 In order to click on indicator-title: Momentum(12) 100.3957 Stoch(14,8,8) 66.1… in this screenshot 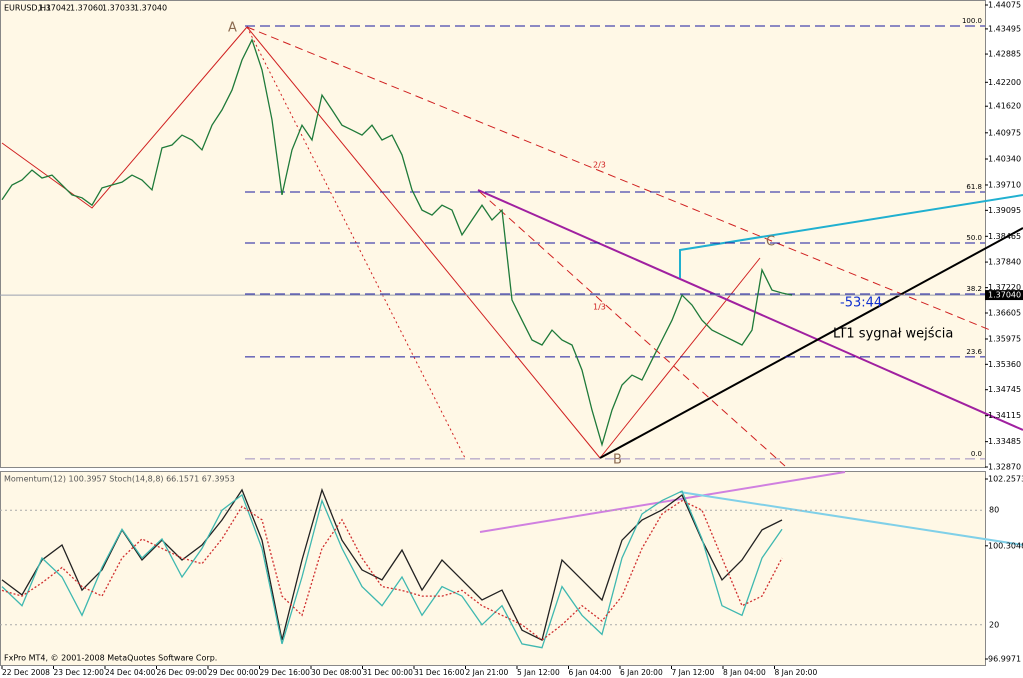, I will do `click(119, 479)`.